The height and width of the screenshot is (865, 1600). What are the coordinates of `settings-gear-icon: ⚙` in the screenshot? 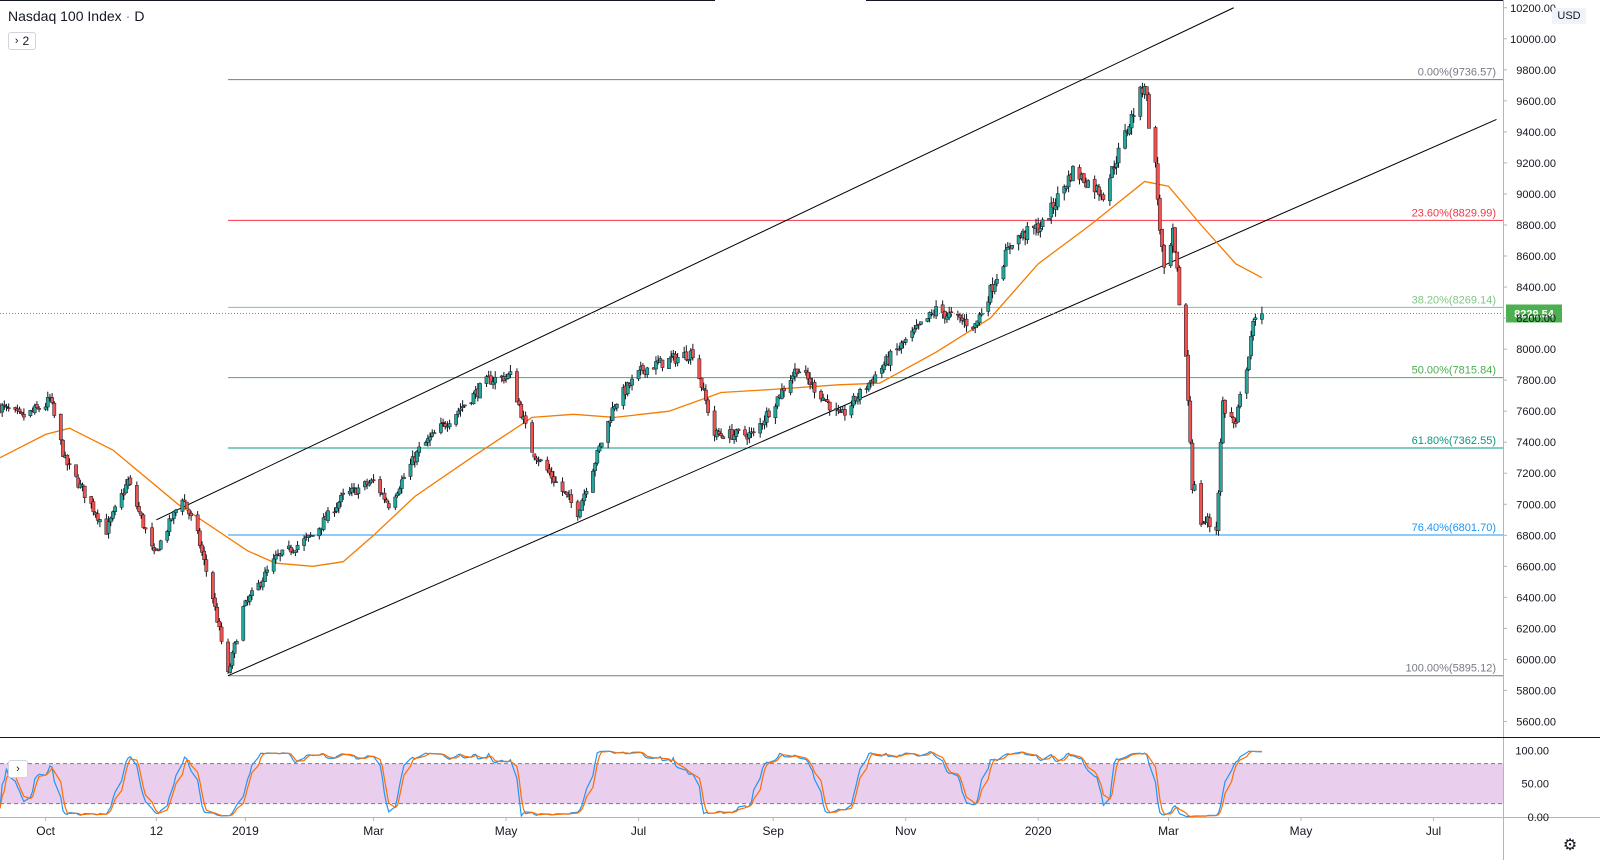 It's located at (1570, 845).